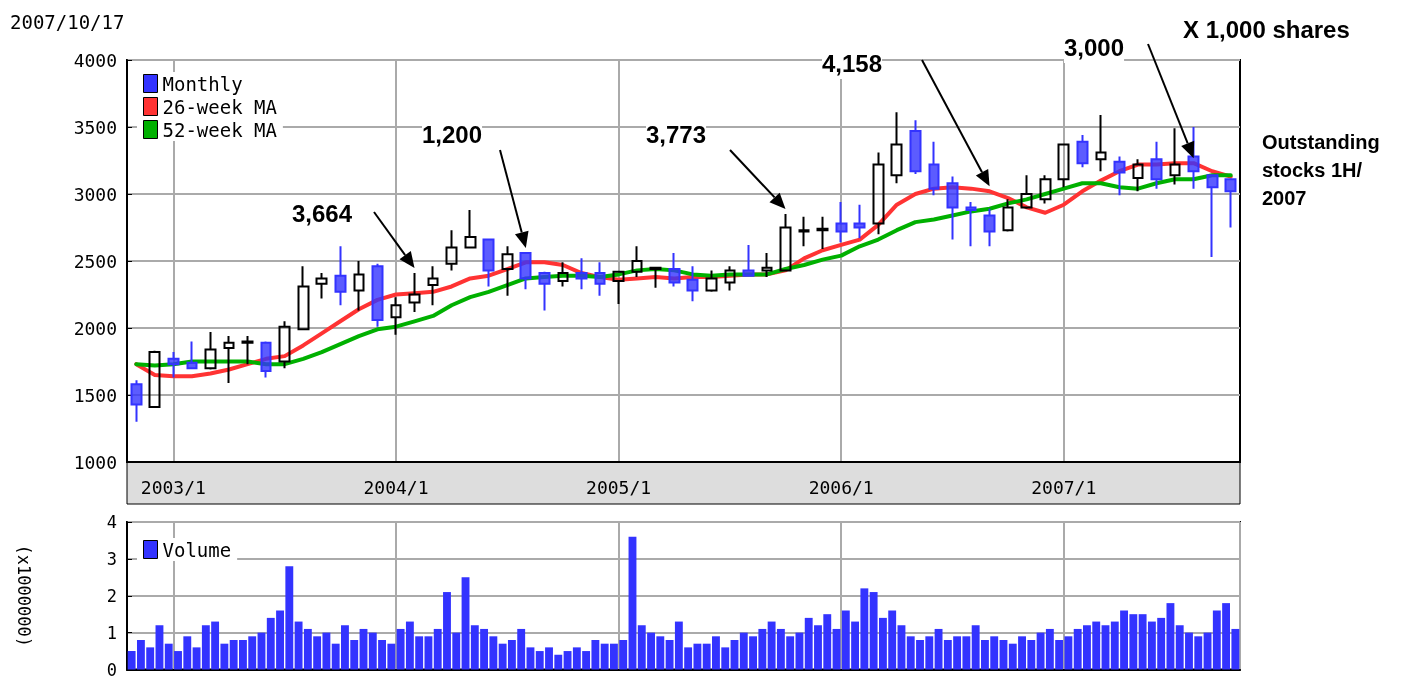  What do you see at coordinates (619, 487) in the screenshot?
I see `x-tick-label: 2005/1` at bounding box center [619, 487].